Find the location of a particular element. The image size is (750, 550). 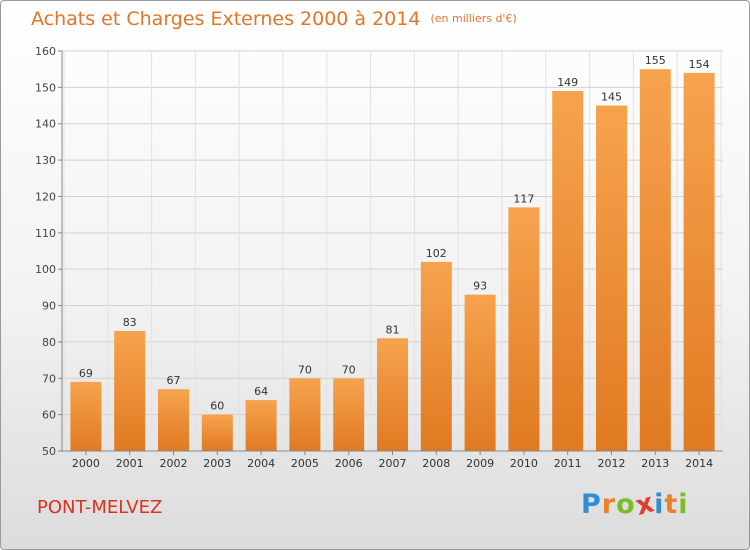

x-tick-label-2009: 2009 is located at coordinates (480, 463).